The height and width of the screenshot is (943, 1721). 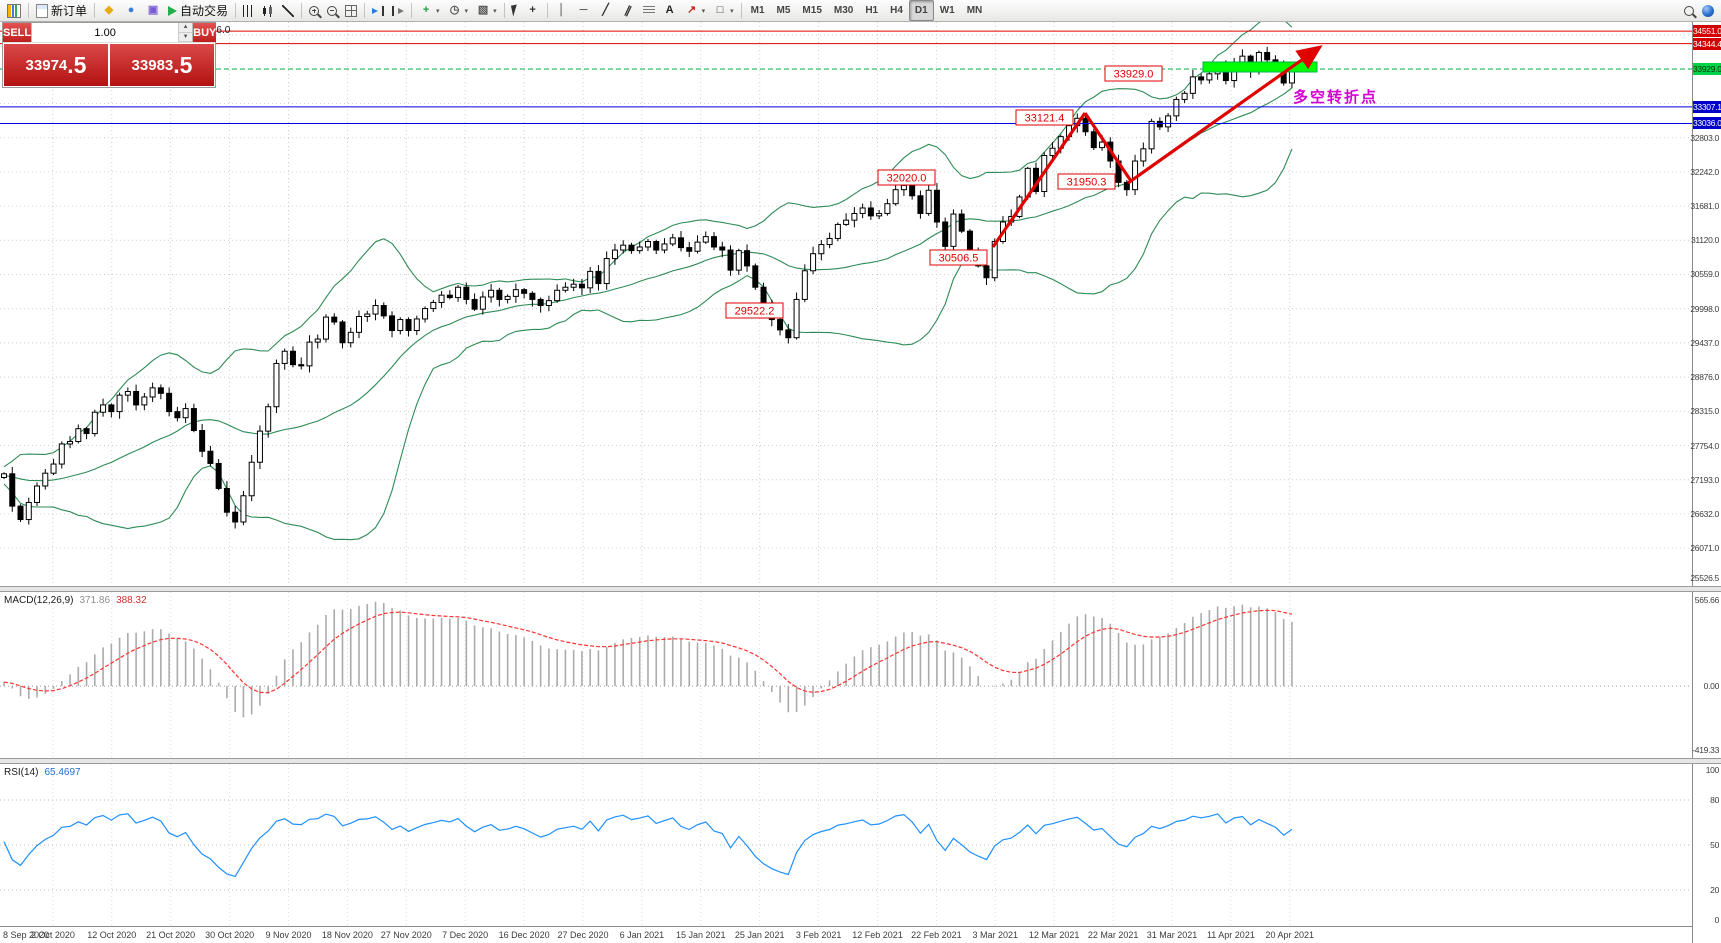 I want to click on zoom-out-button, so click(x=332, y=10).